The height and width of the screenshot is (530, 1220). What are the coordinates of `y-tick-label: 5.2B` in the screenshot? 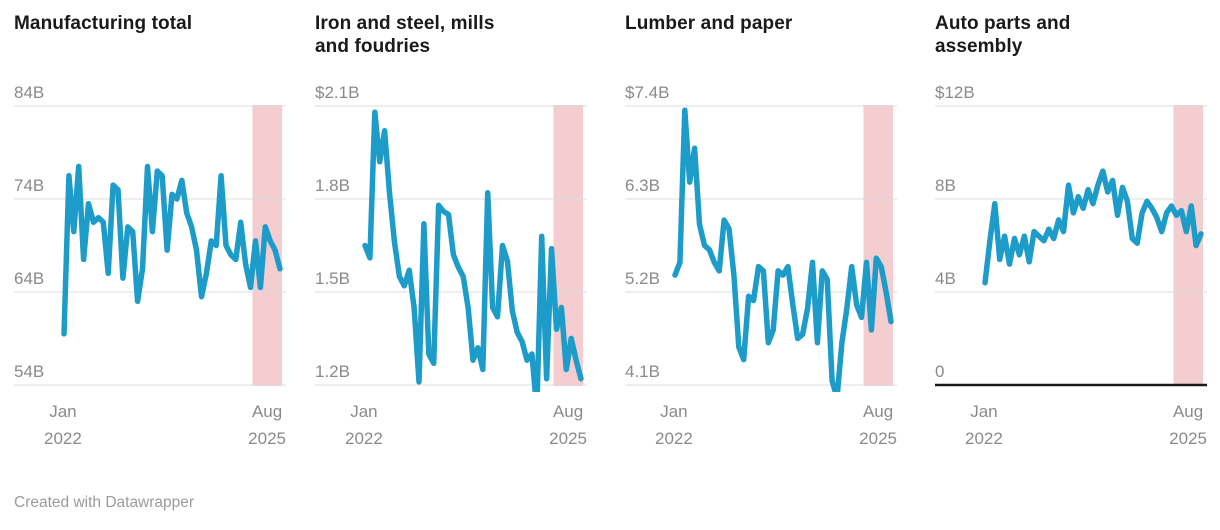 It's located at (642, 278).